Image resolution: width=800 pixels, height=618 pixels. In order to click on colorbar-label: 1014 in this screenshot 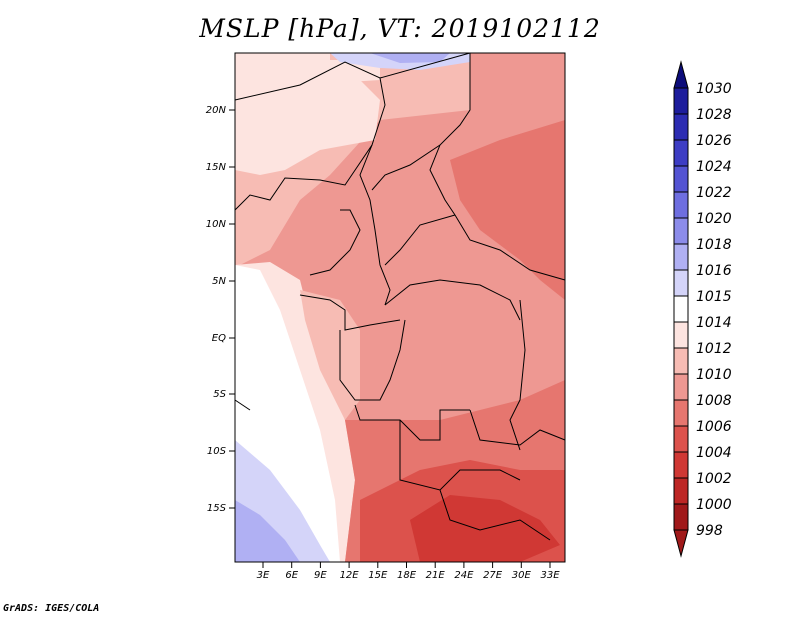, I will do `click(714, 323)`.